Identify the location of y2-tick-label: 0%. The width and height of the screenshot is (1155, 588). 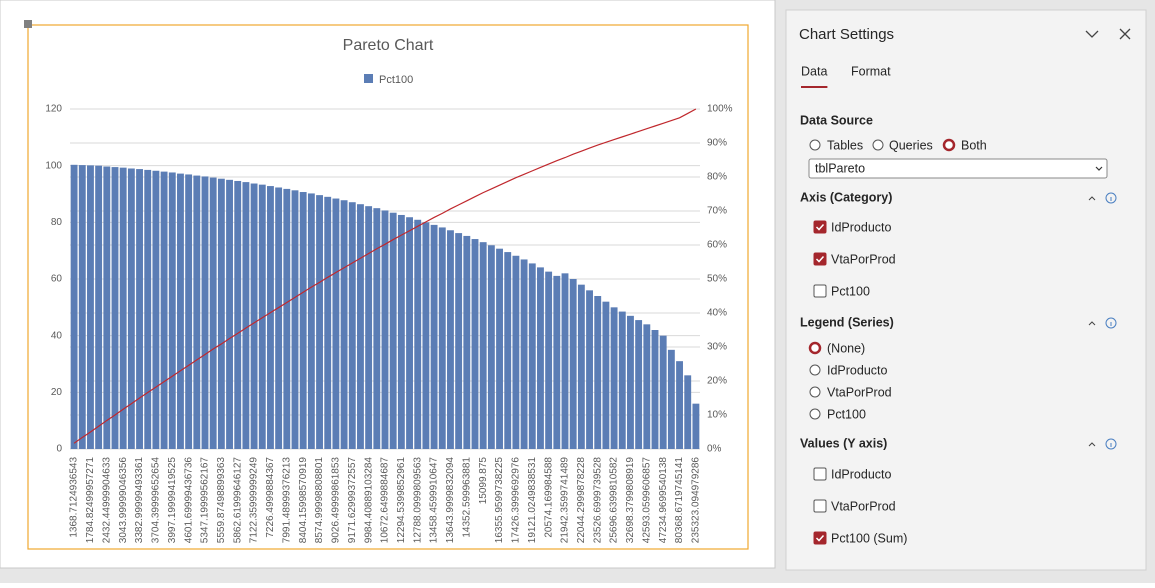
(714, 449).